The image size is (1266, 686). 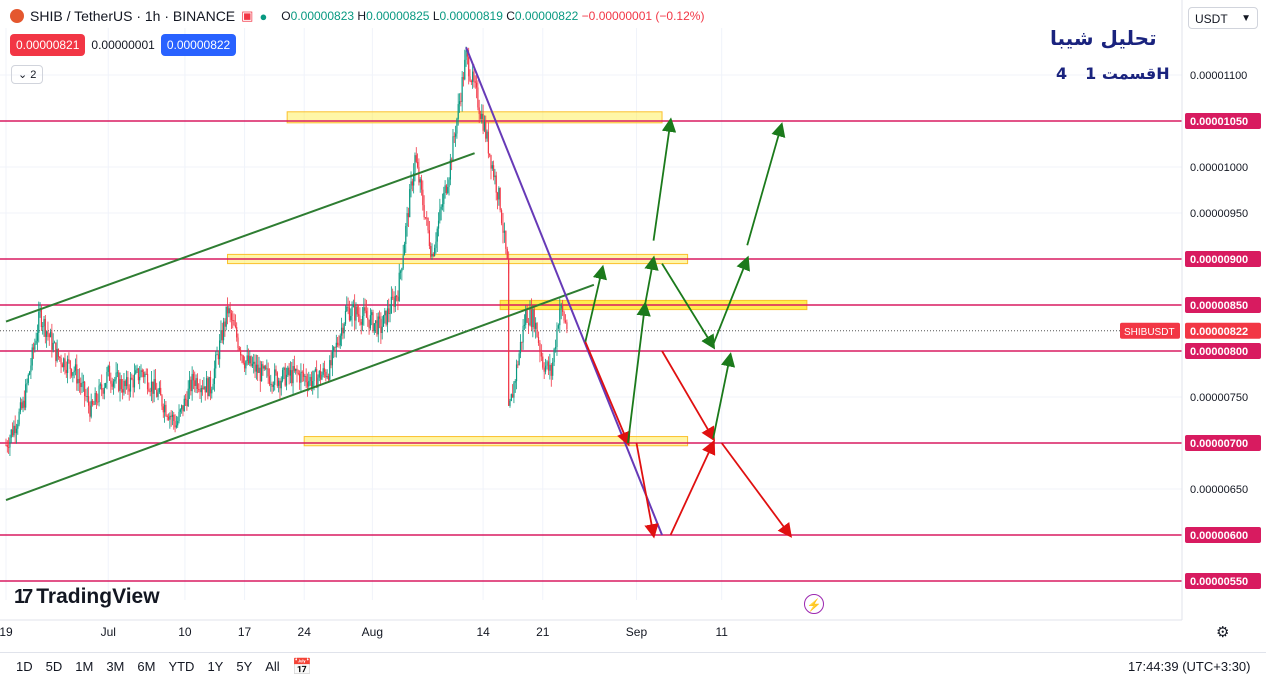 What do you see at coordinates (84, 666) in the screenshot?
I see `range-1m: 1M` at bounding box center [84, 666].